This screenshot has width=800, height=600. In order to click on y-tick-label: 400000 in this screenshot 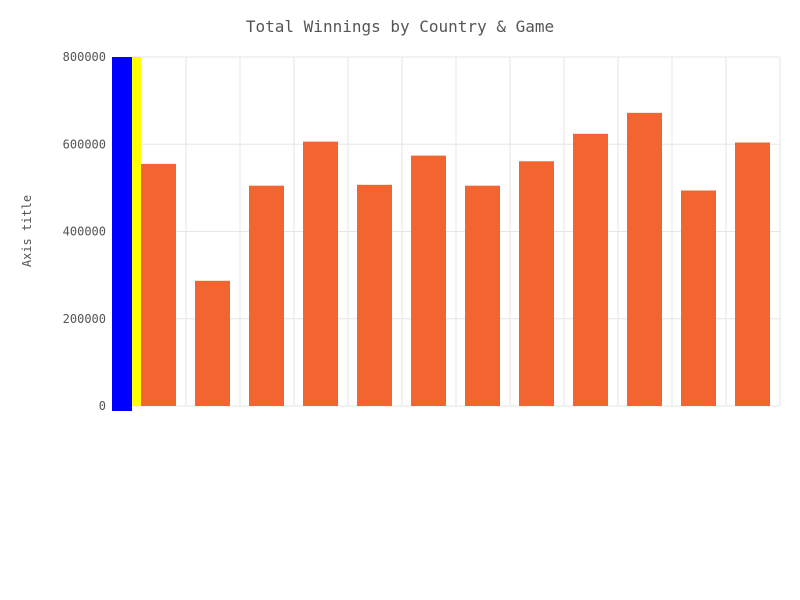, I will do `click(84, 232)`.